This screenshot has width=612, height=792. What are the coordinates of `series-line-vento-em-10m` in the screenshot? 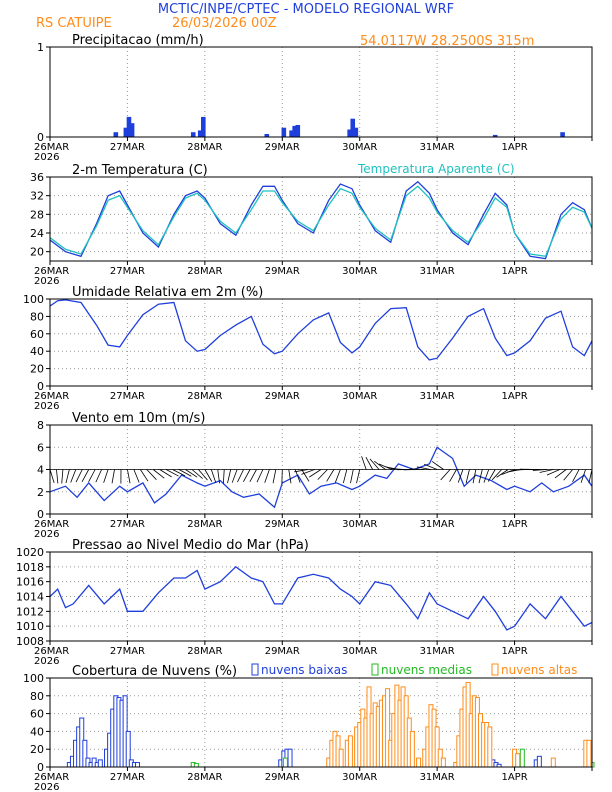 It's located at (321, 477).